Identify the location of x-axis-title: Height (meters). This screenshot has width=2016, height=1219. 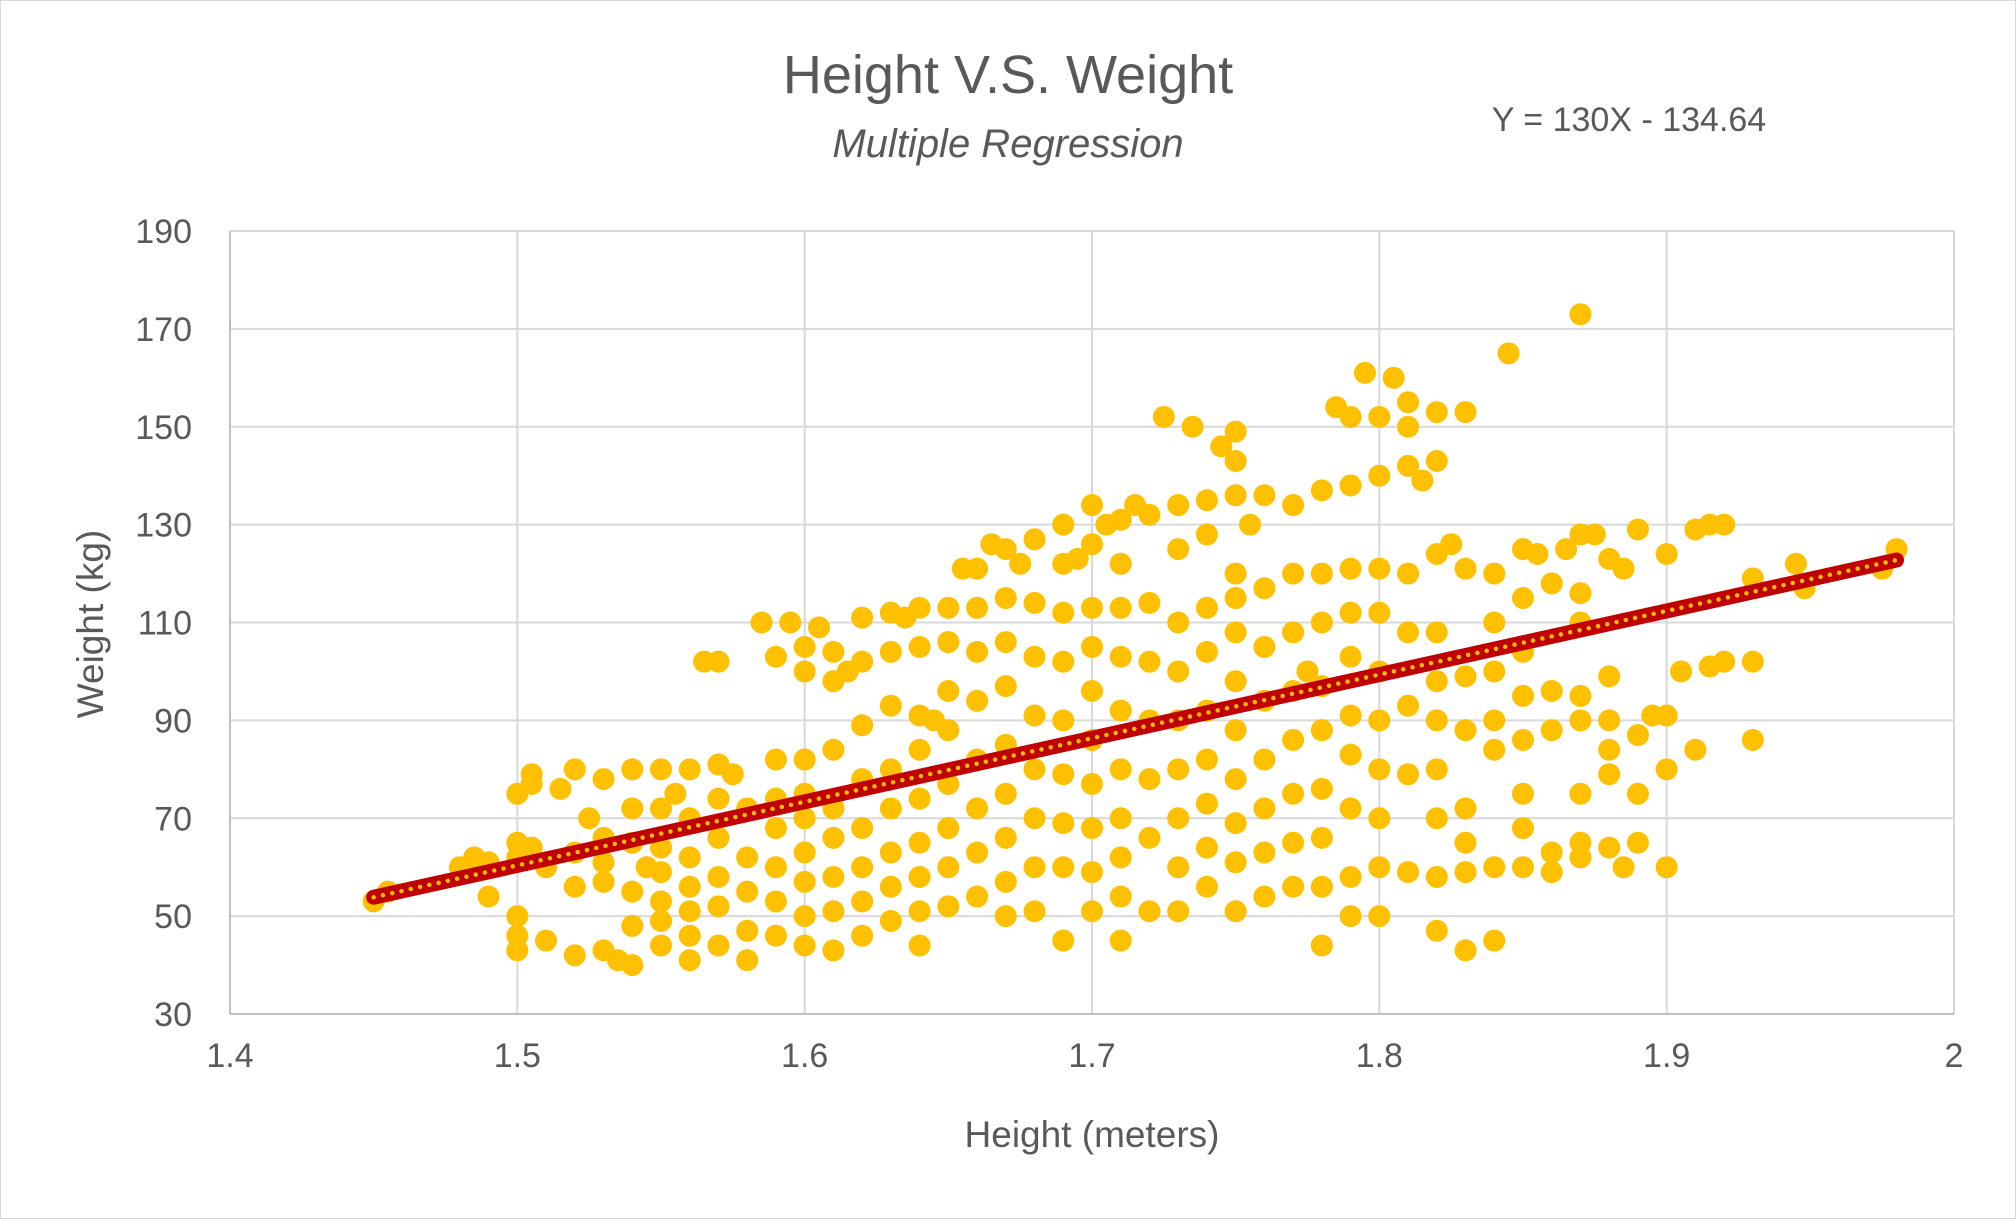
(1092, 1134).